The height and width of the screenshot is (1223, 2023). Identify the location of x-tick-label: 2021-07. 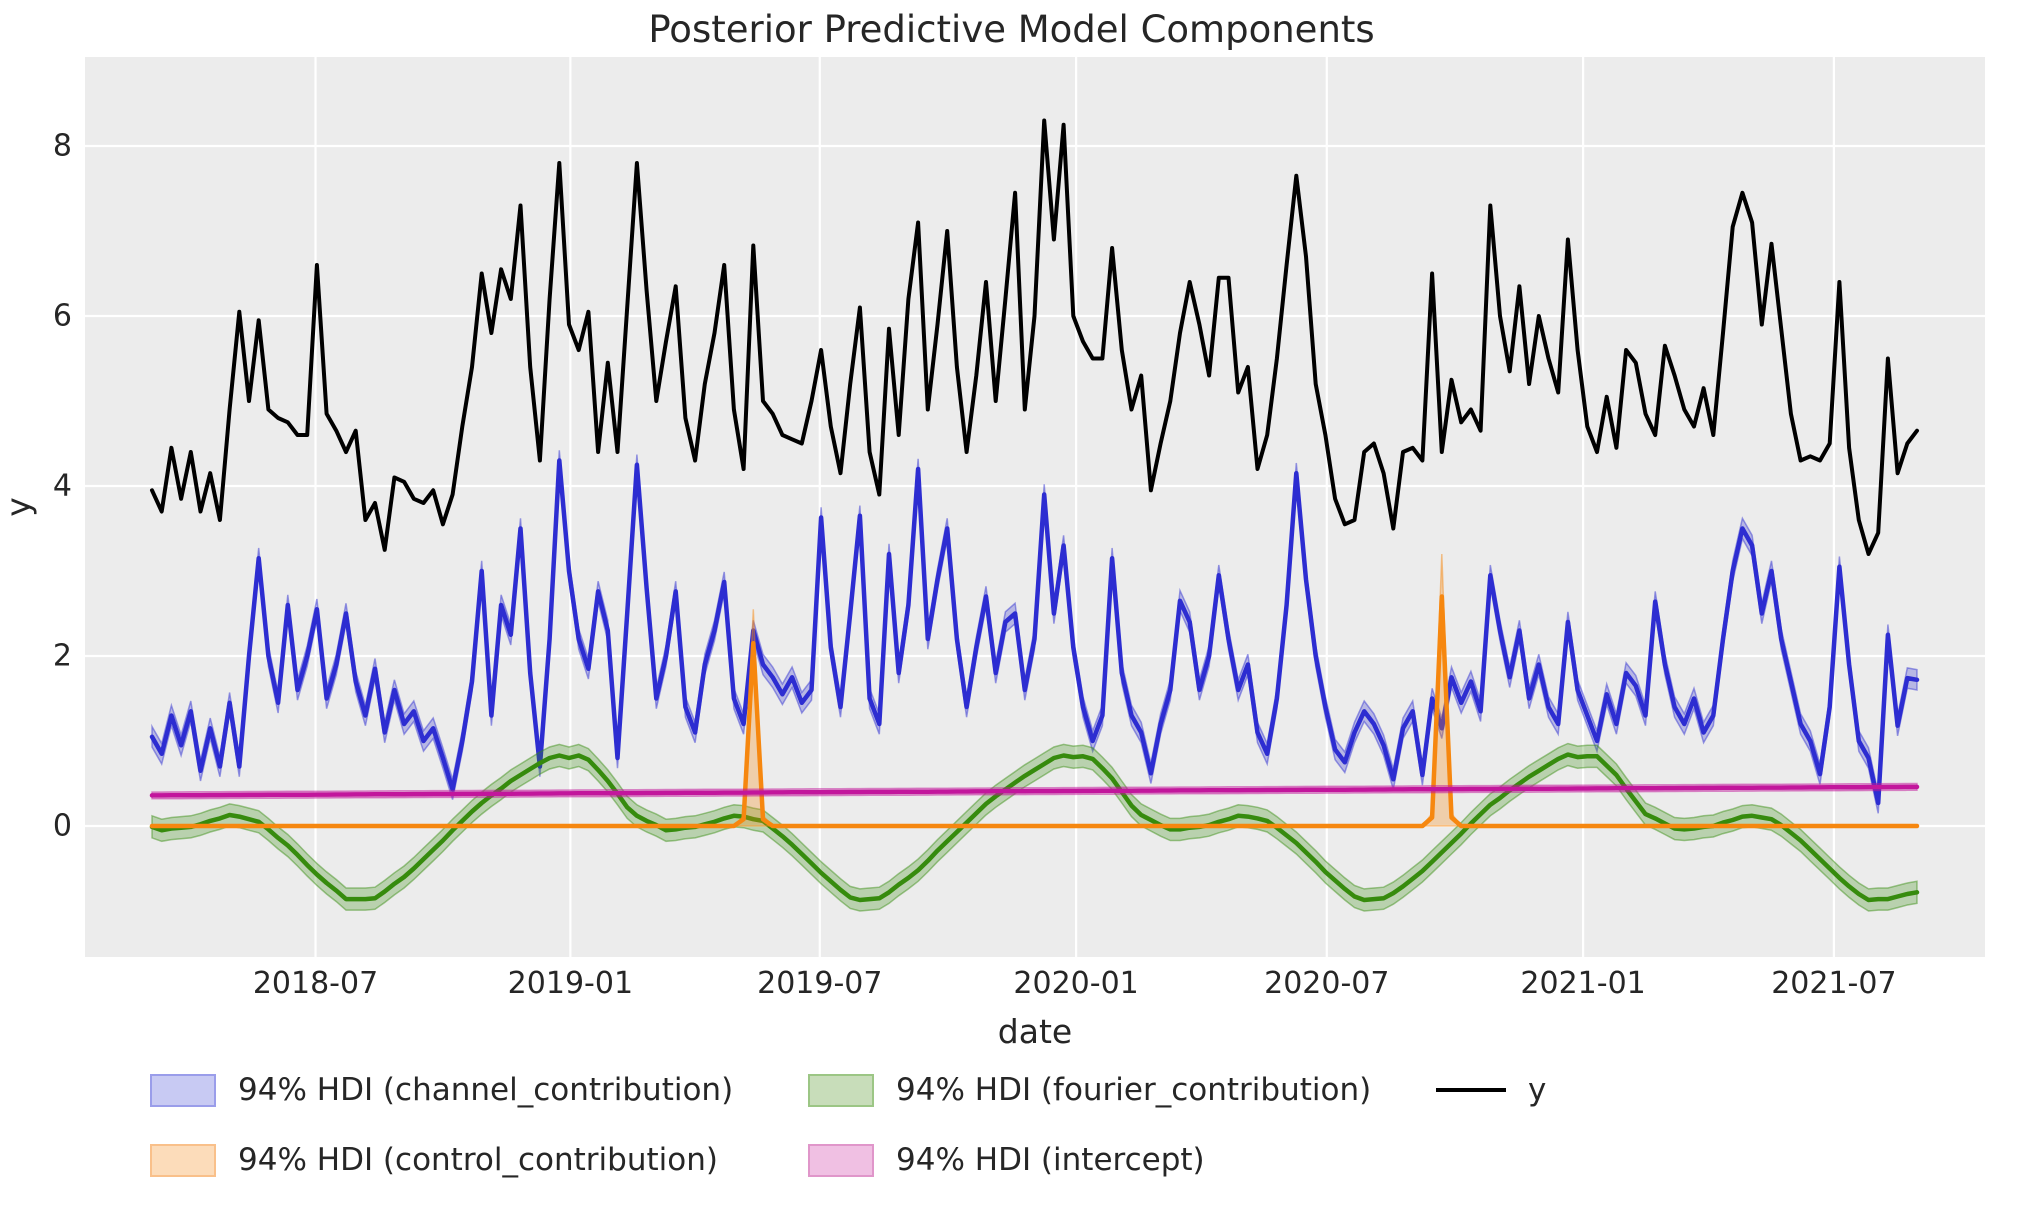
(1834, 983).